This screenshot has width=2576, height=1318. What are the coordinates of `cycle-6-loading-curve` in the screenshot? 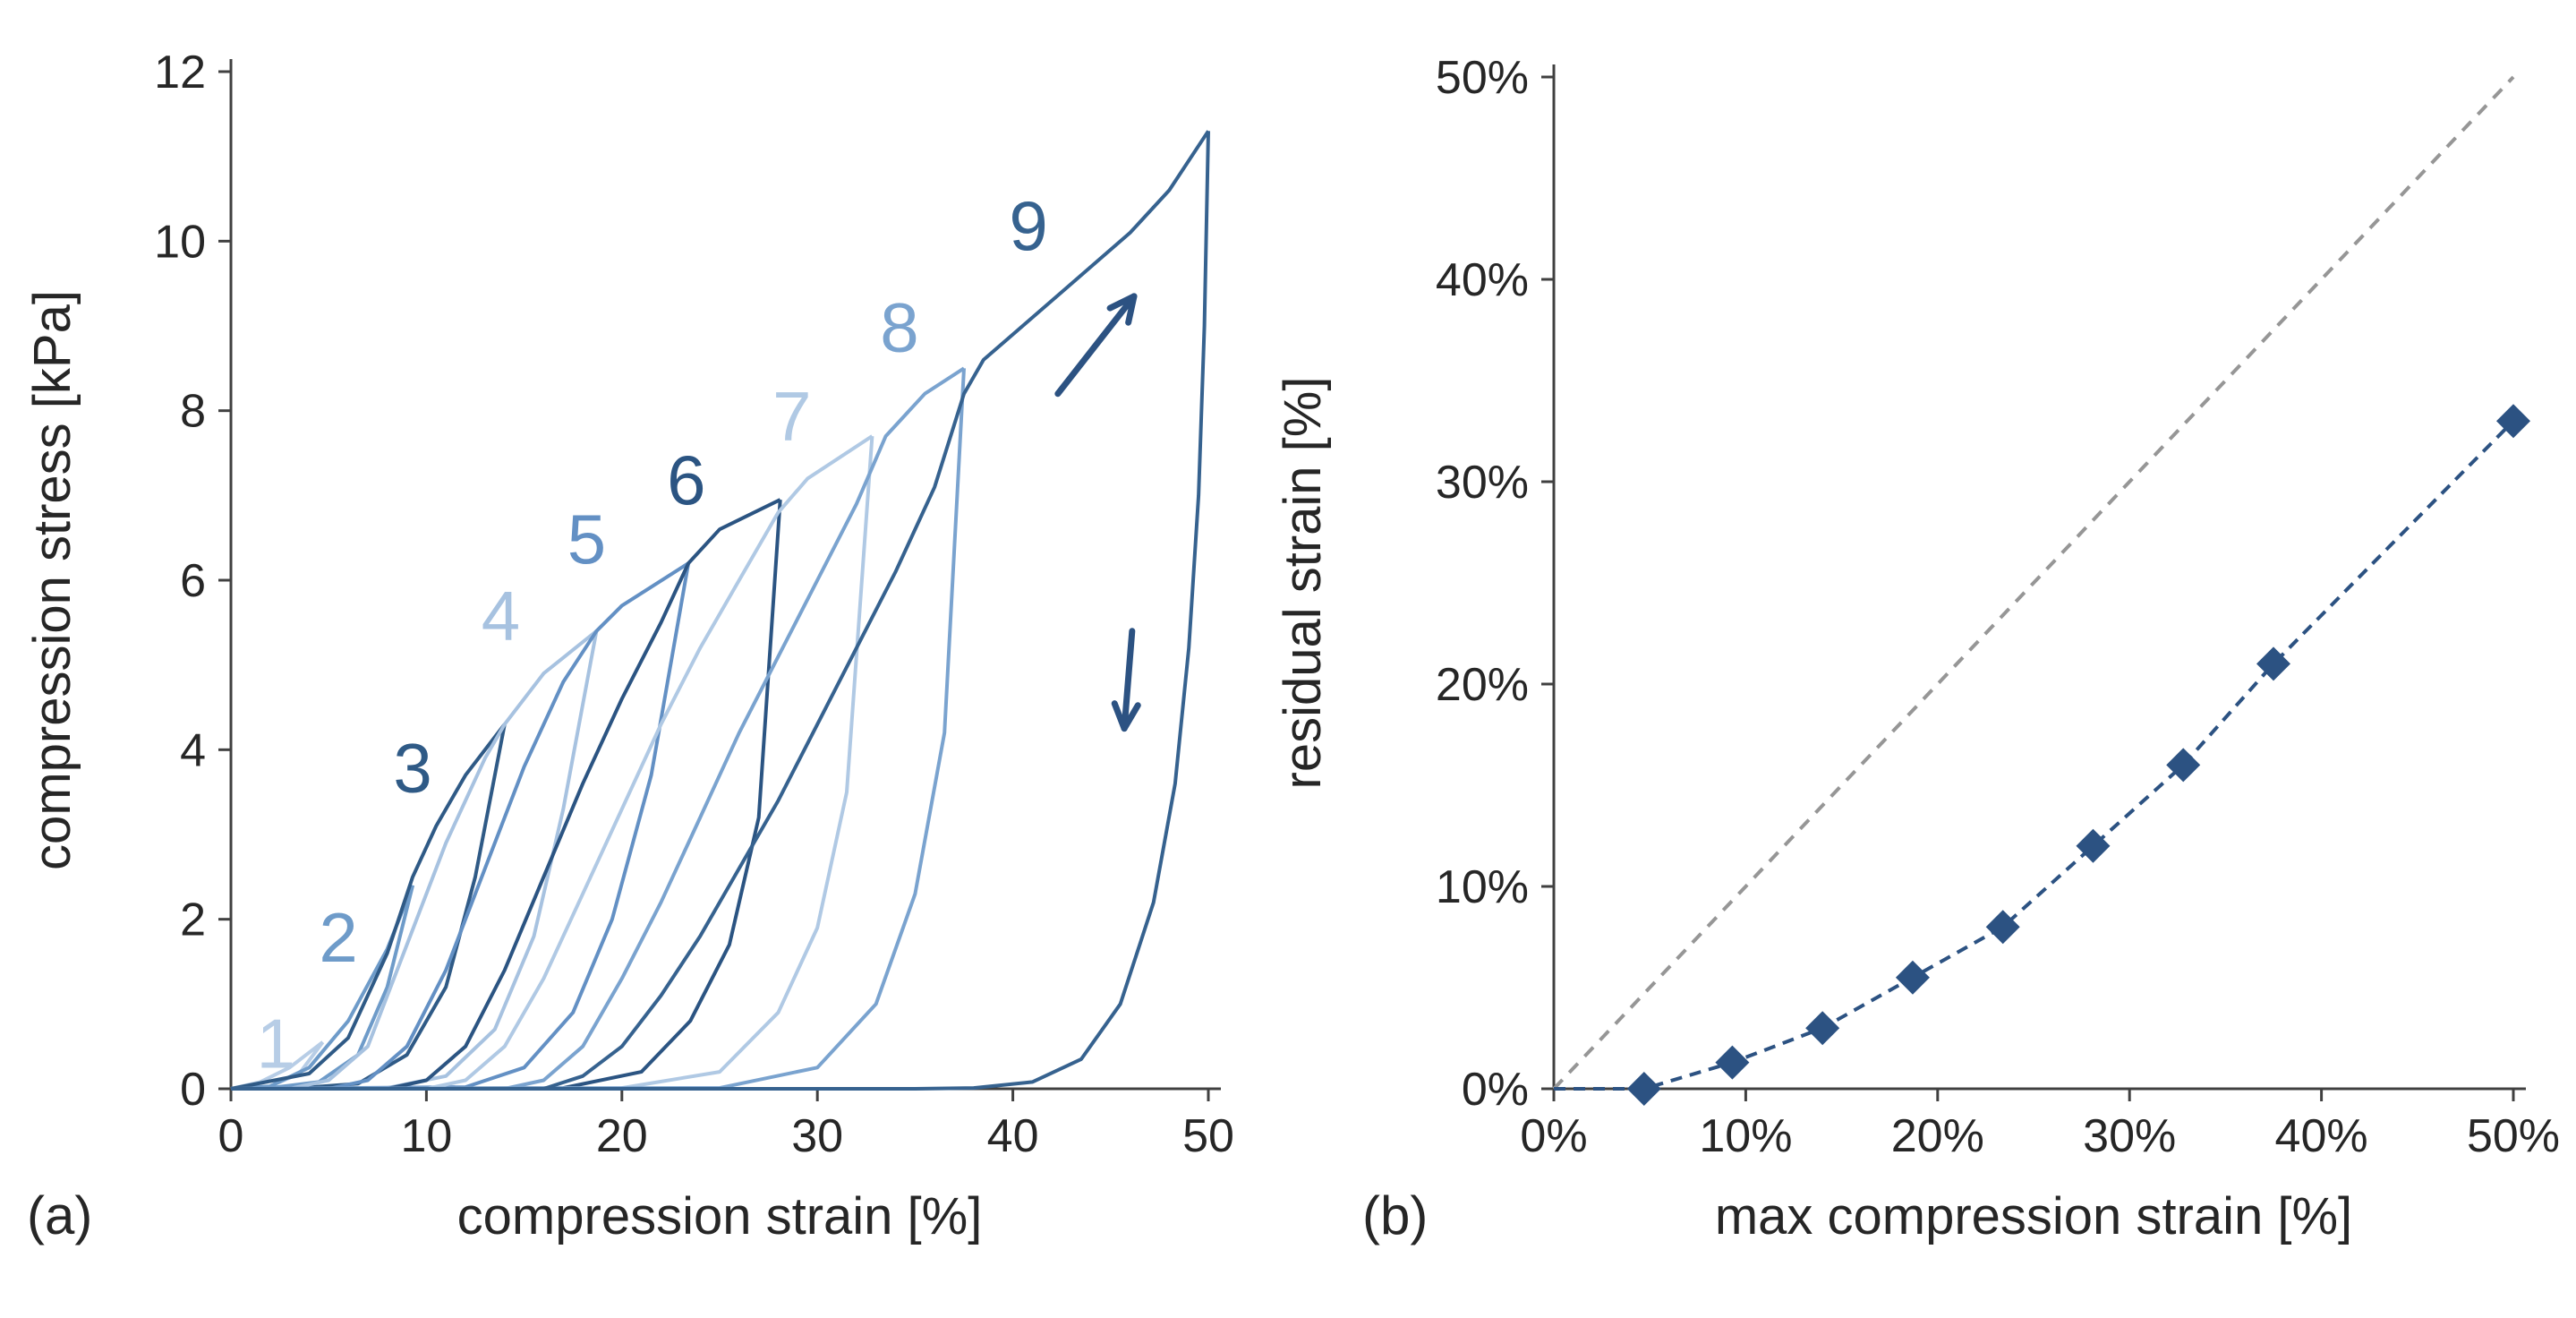 It's located at (506, 795).